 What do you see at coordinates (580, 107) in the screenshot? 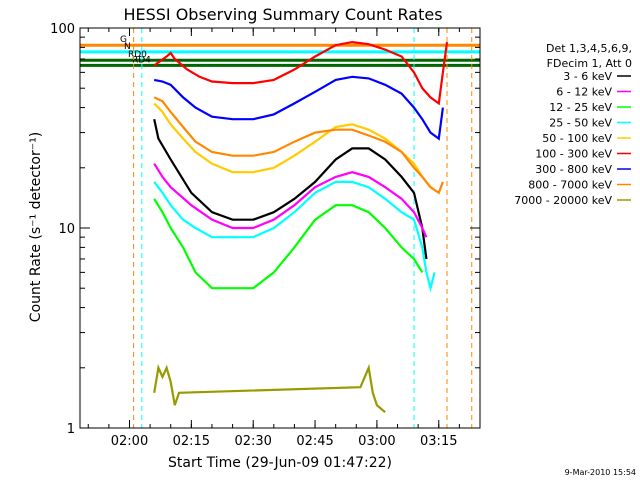
I see `legend-label: 12 - 25 keV` at bounding box center [580, 107].